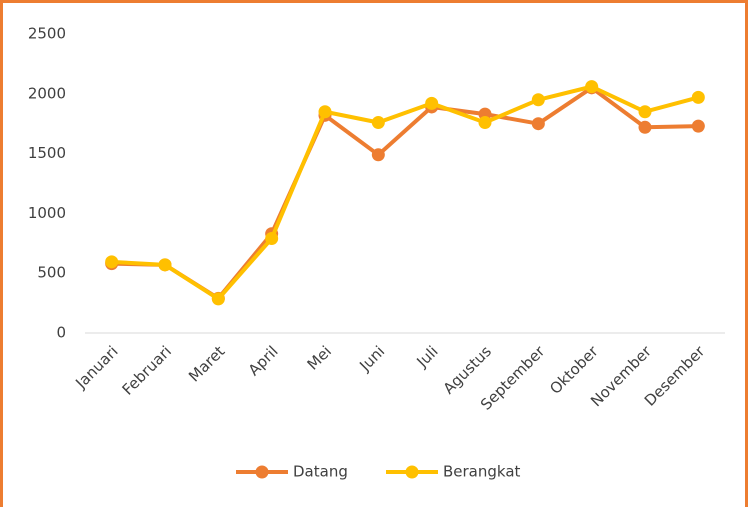 Image resolution: width=748 pixels, height=507 pixels. I want to click on y-tick-label: 1000, so click(47, 213).